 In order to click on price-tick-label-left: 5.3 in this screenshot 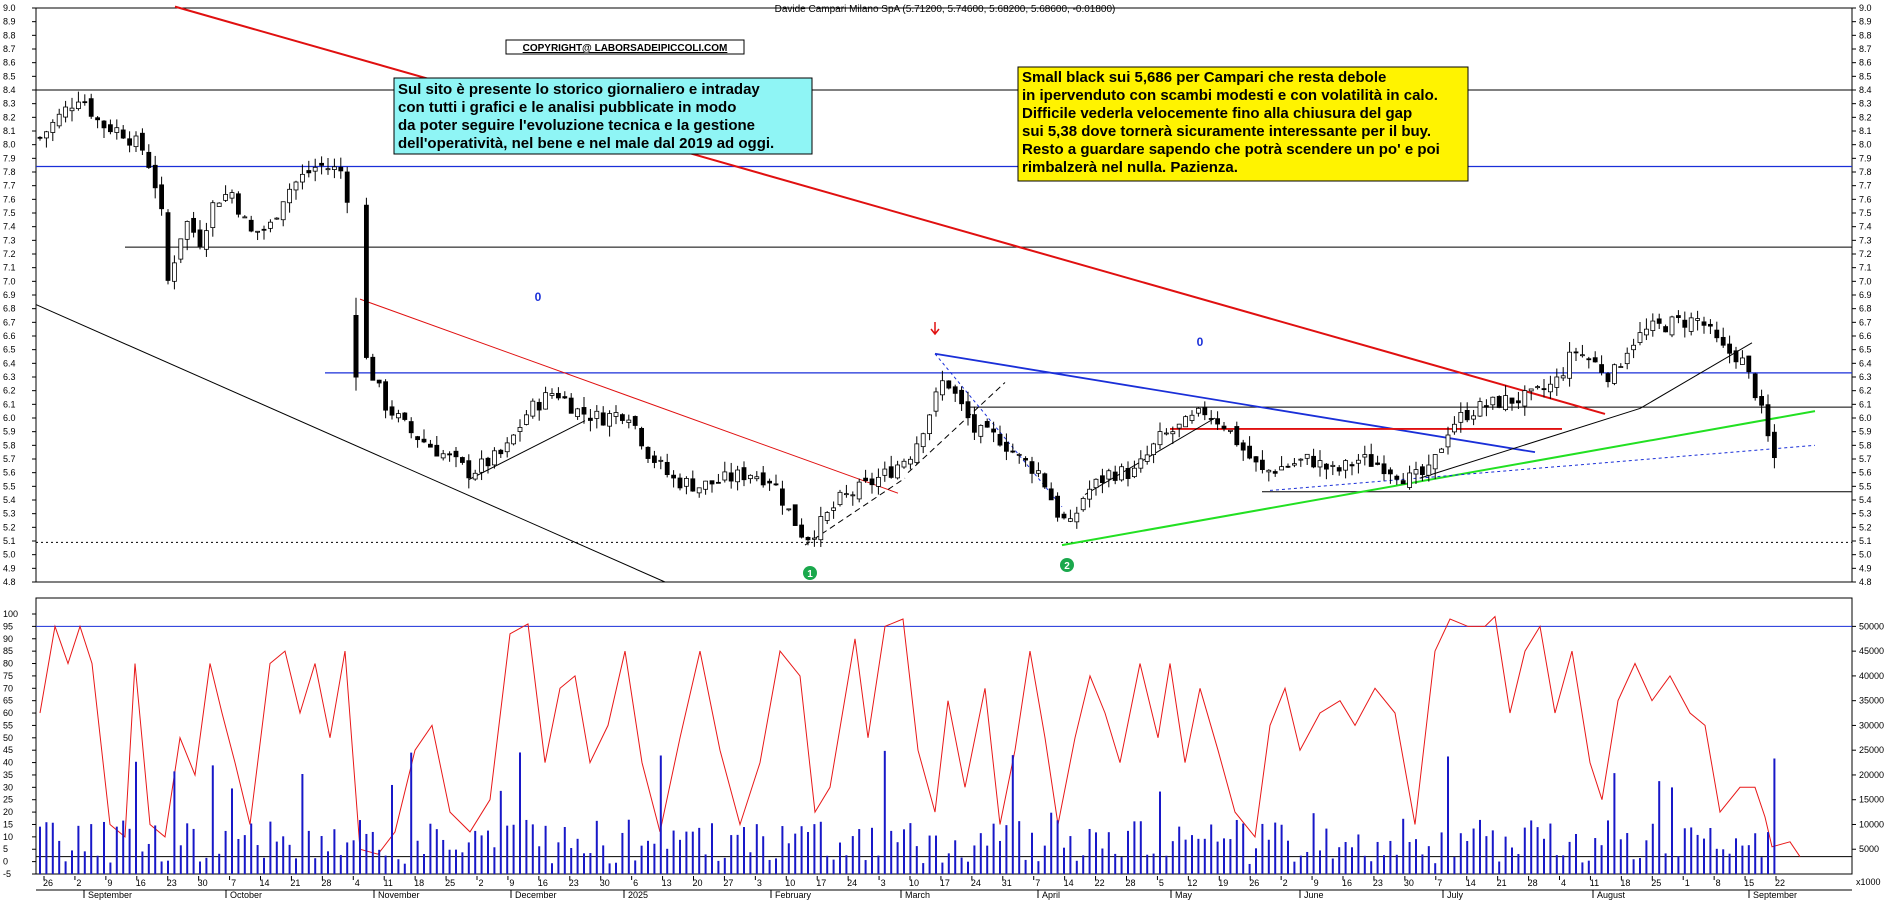, I will do `click(9, 514)`.